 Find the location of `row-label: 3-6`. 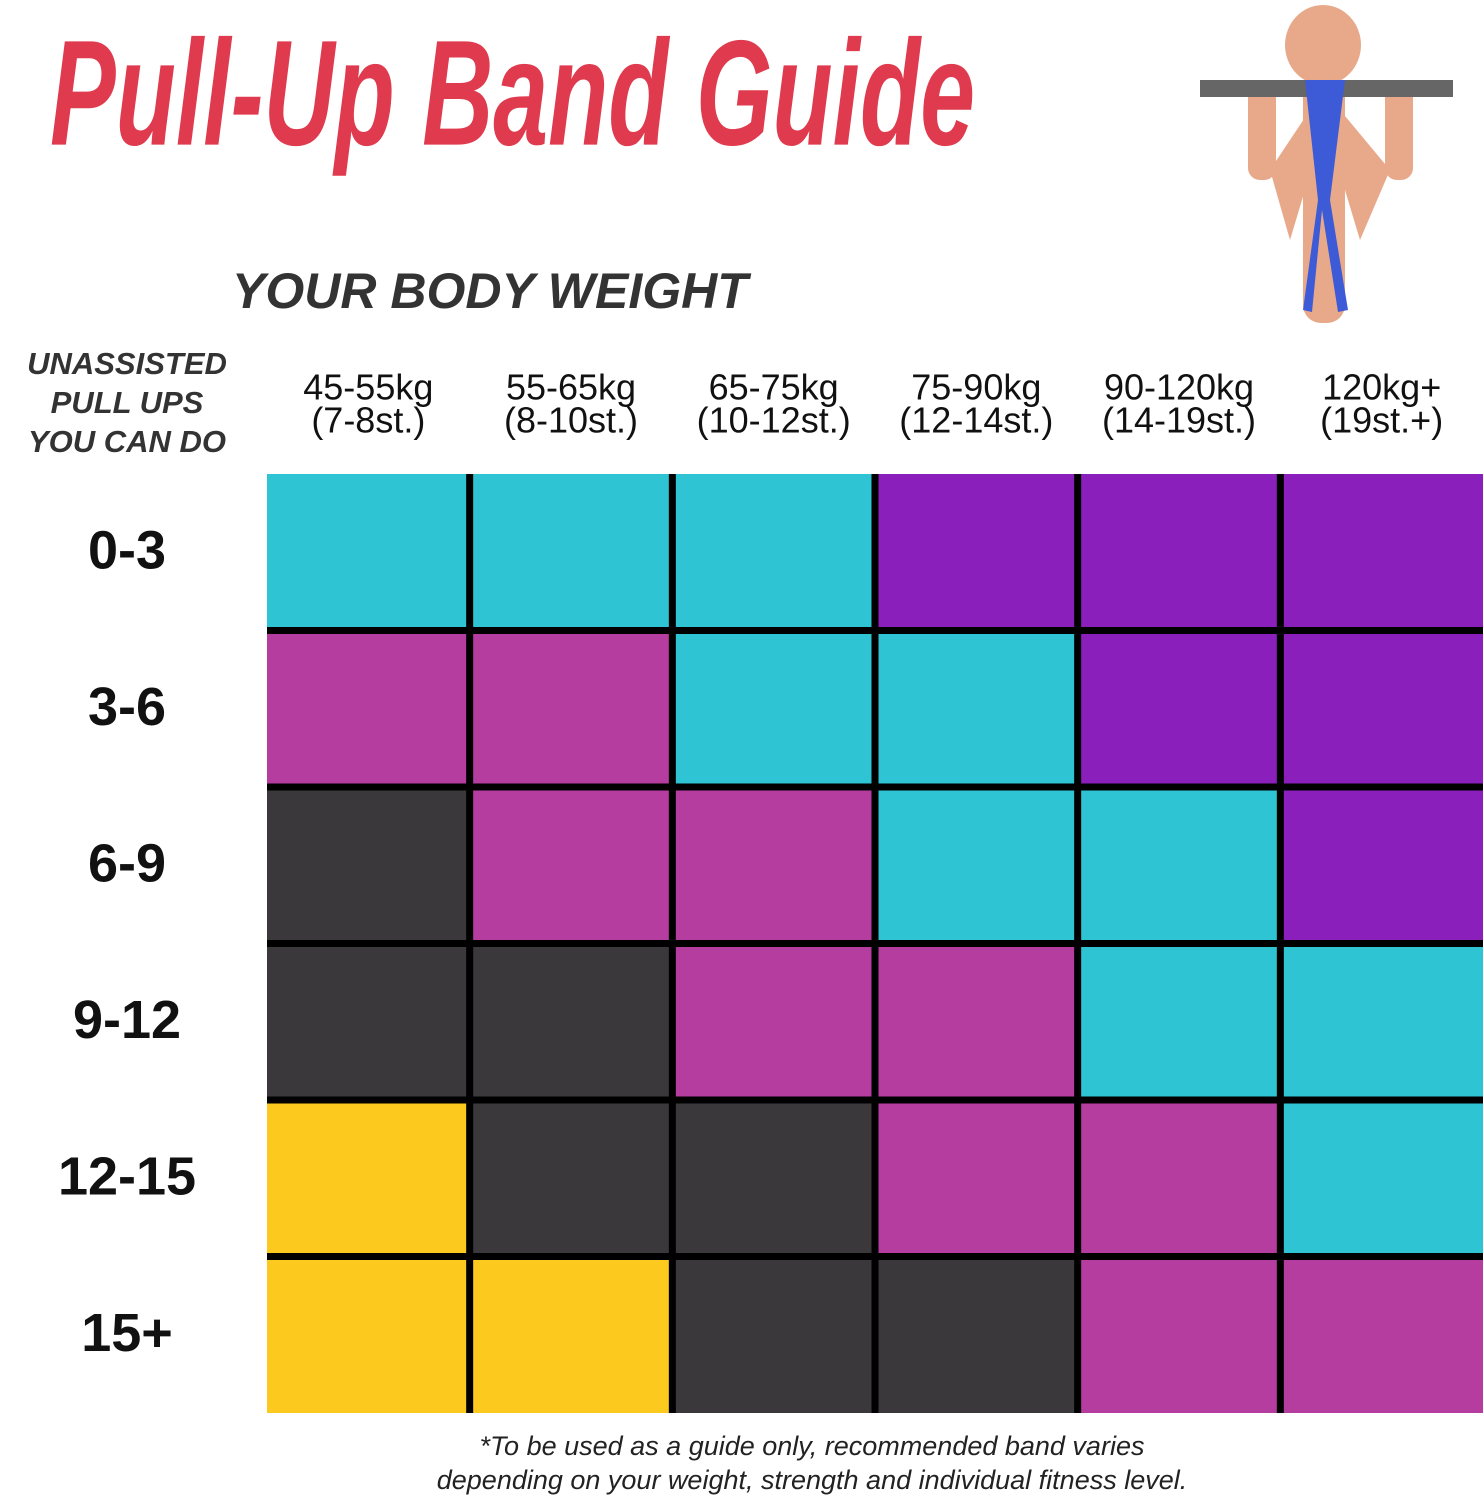

row-label: 3-6 is located at coordinates (127, 707).